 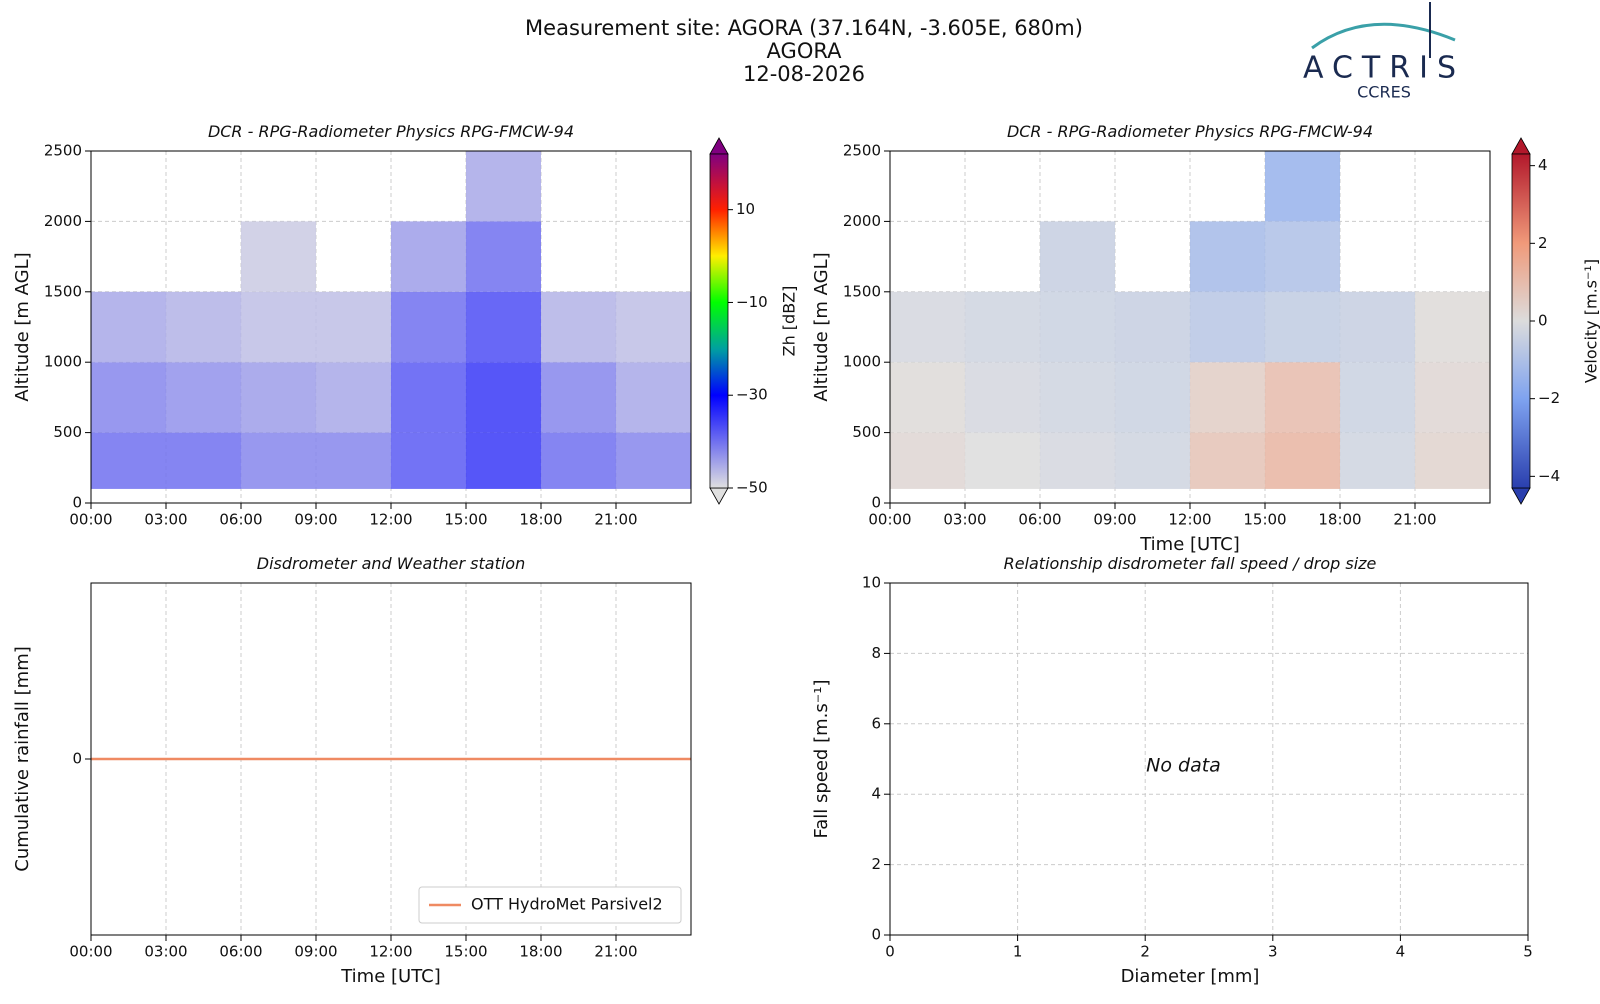 I want to click on y-tick-label: 4, so click(x=876, y=794).